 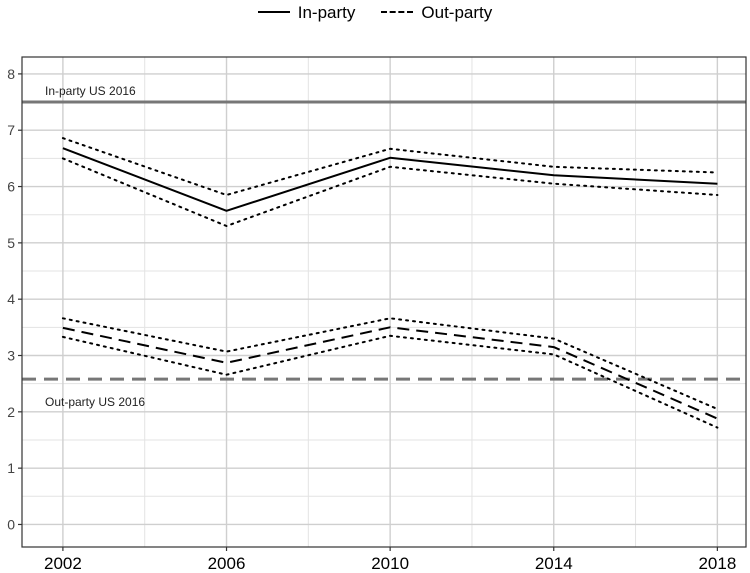 What do you see at coordinates (11, 243) in the screenshot?
I see `y-tick-label: 5` at bounding box center [11, 243].